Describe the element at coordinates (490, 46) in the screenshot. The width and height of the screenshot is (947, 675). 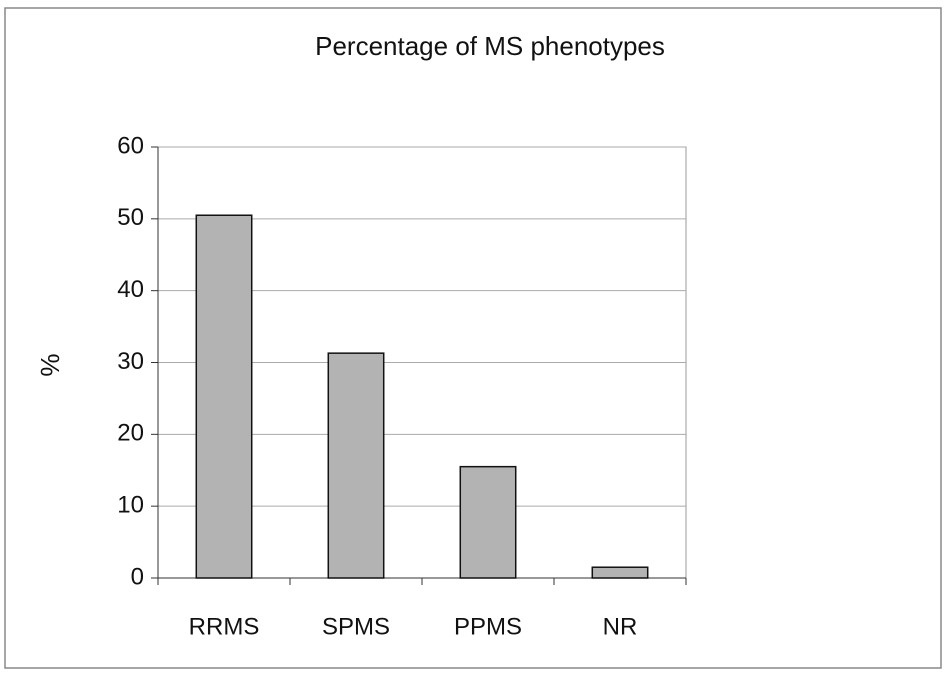
I see `chart-title: Percentage of MS phenotypes` at that location.